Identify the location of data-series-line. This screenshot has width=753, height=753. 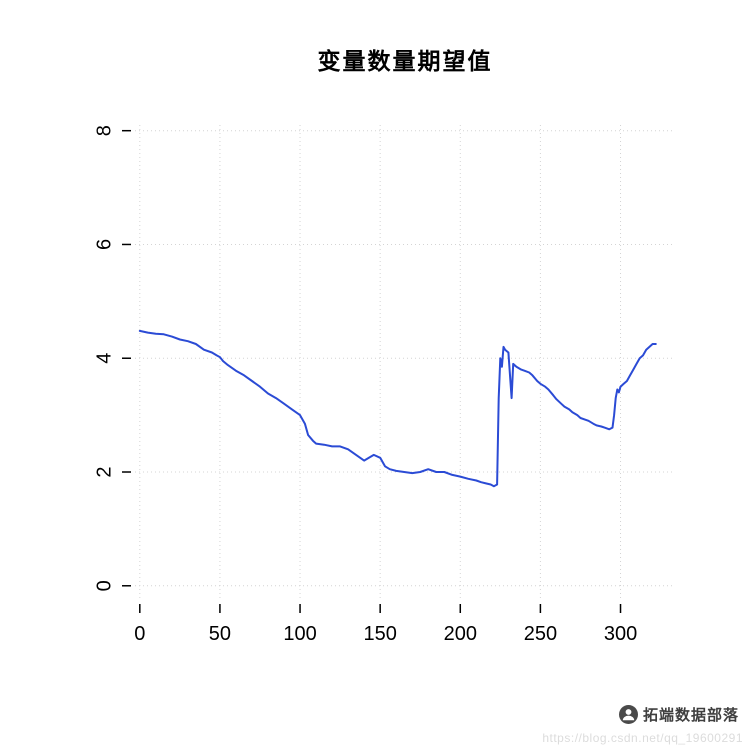
(397, 408).